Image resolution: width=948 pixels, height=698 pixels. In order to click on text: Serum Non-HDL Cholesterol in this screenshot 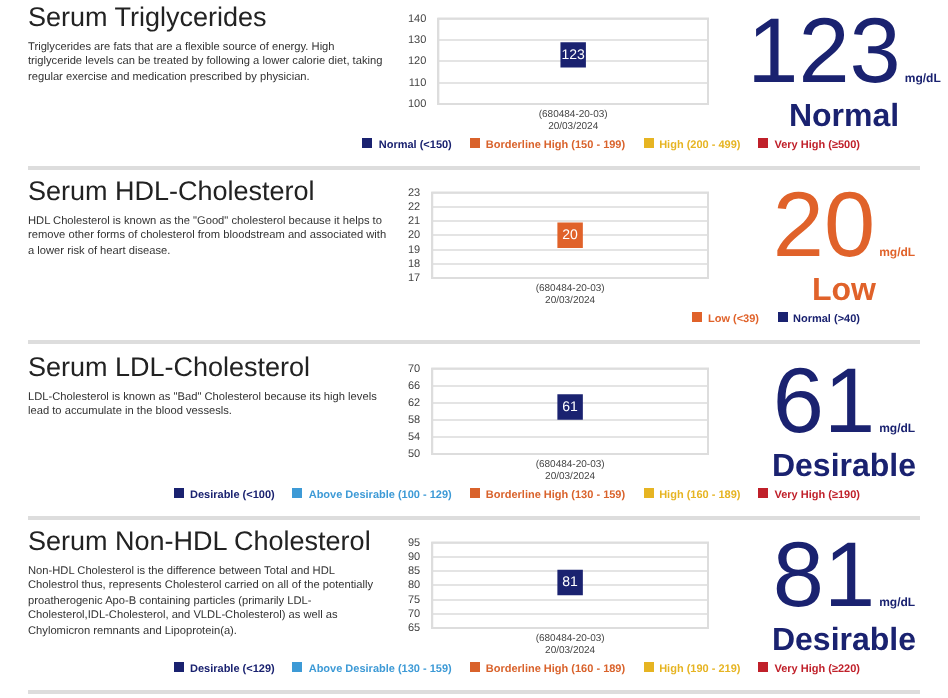, I will do `click(199, 541)`.